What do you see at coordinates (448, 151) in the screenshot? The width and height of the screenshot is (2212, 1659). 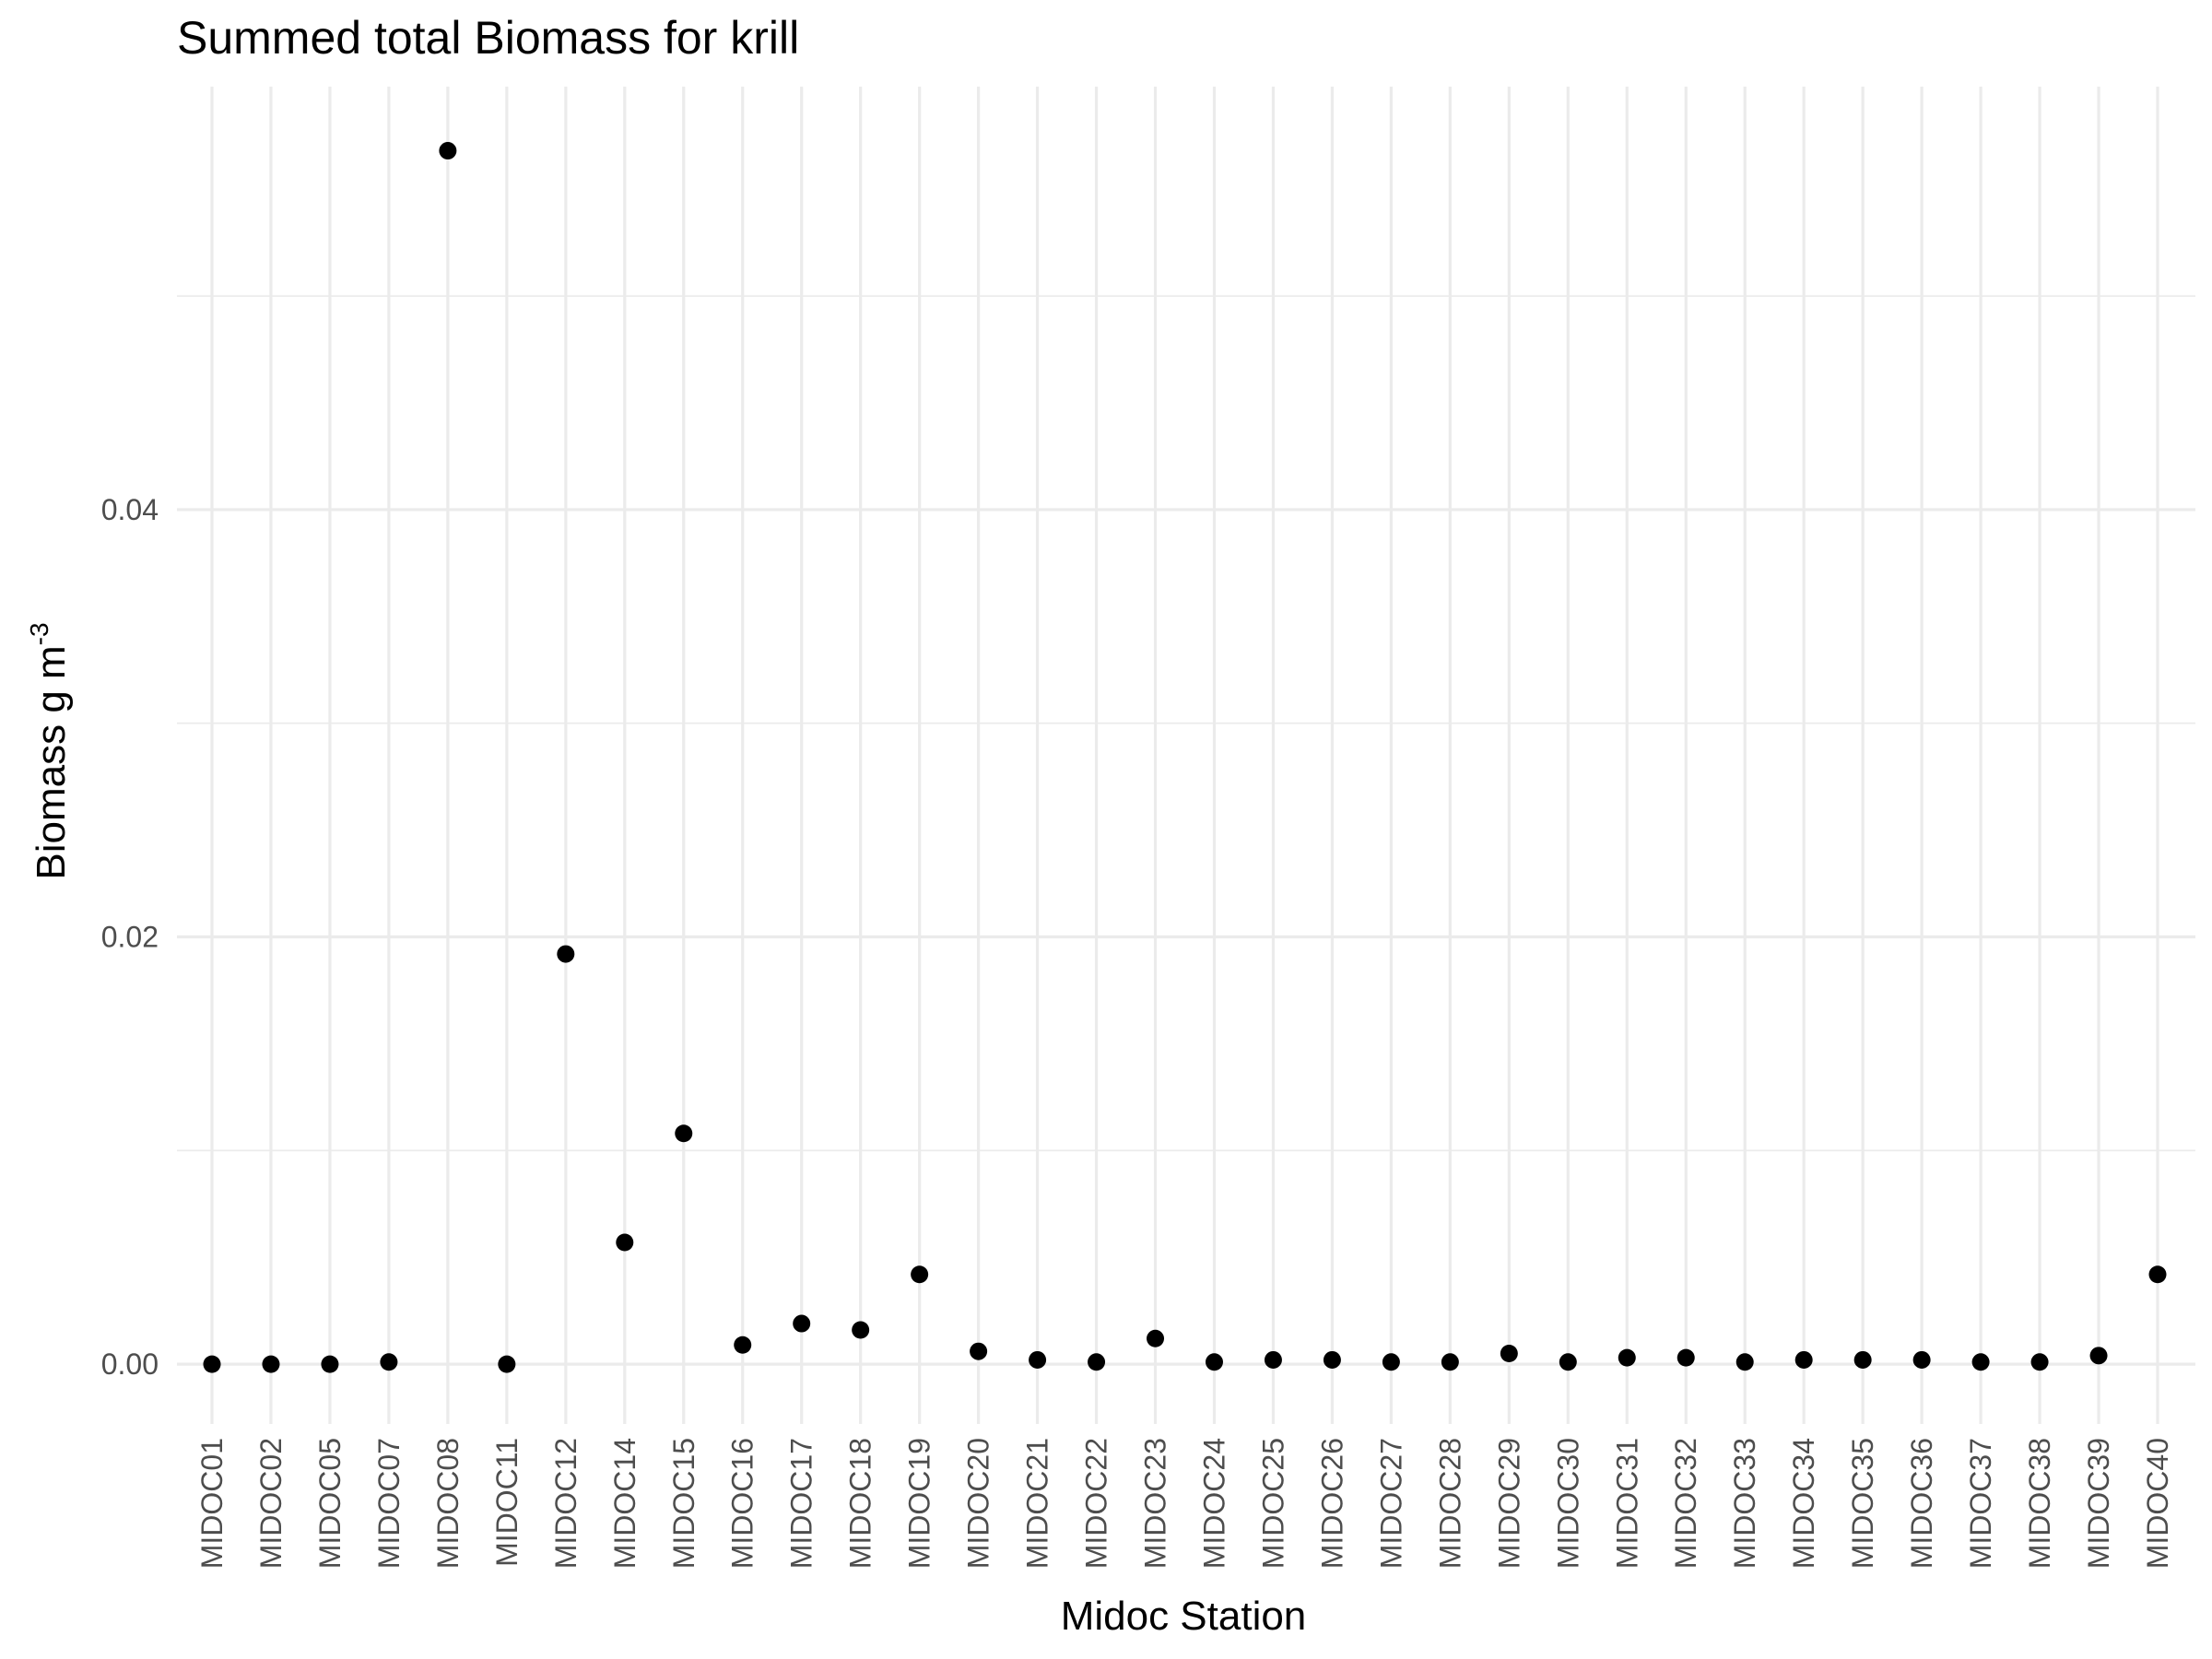 I see `data-point-MIDOC08` at bounding box center [448, 151].